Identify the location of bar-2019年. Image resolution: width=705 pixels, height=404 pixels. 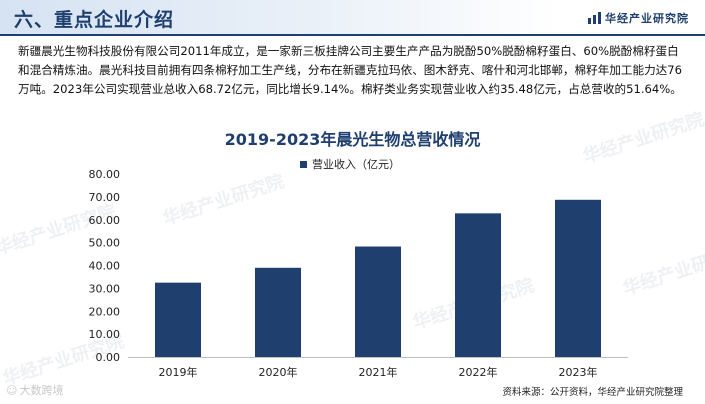
(178, 319).